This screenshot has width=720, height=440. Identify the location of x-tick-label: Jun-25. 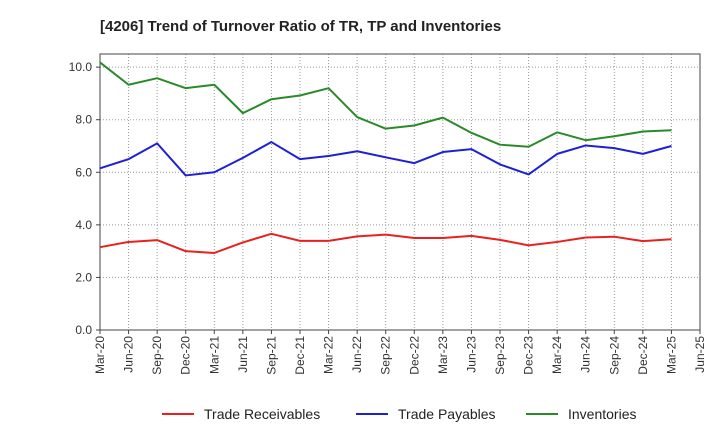
(700, 354).